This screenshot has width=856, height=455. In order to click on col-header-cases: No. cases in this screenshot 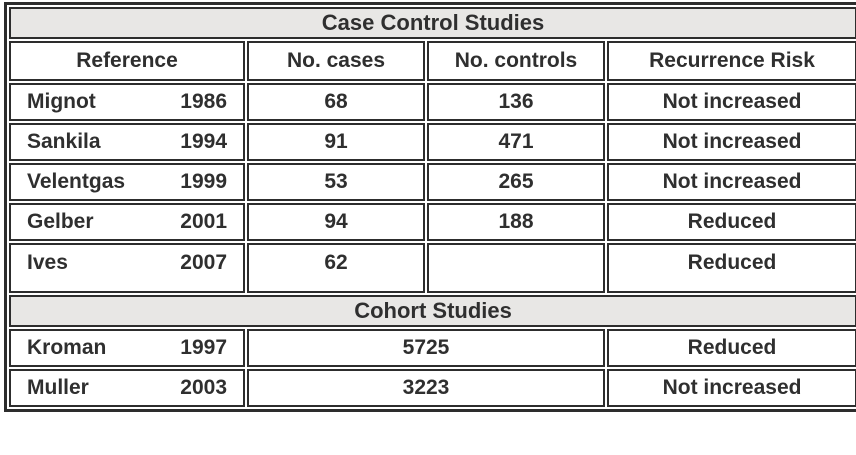, I will do `click(336, 61)`.